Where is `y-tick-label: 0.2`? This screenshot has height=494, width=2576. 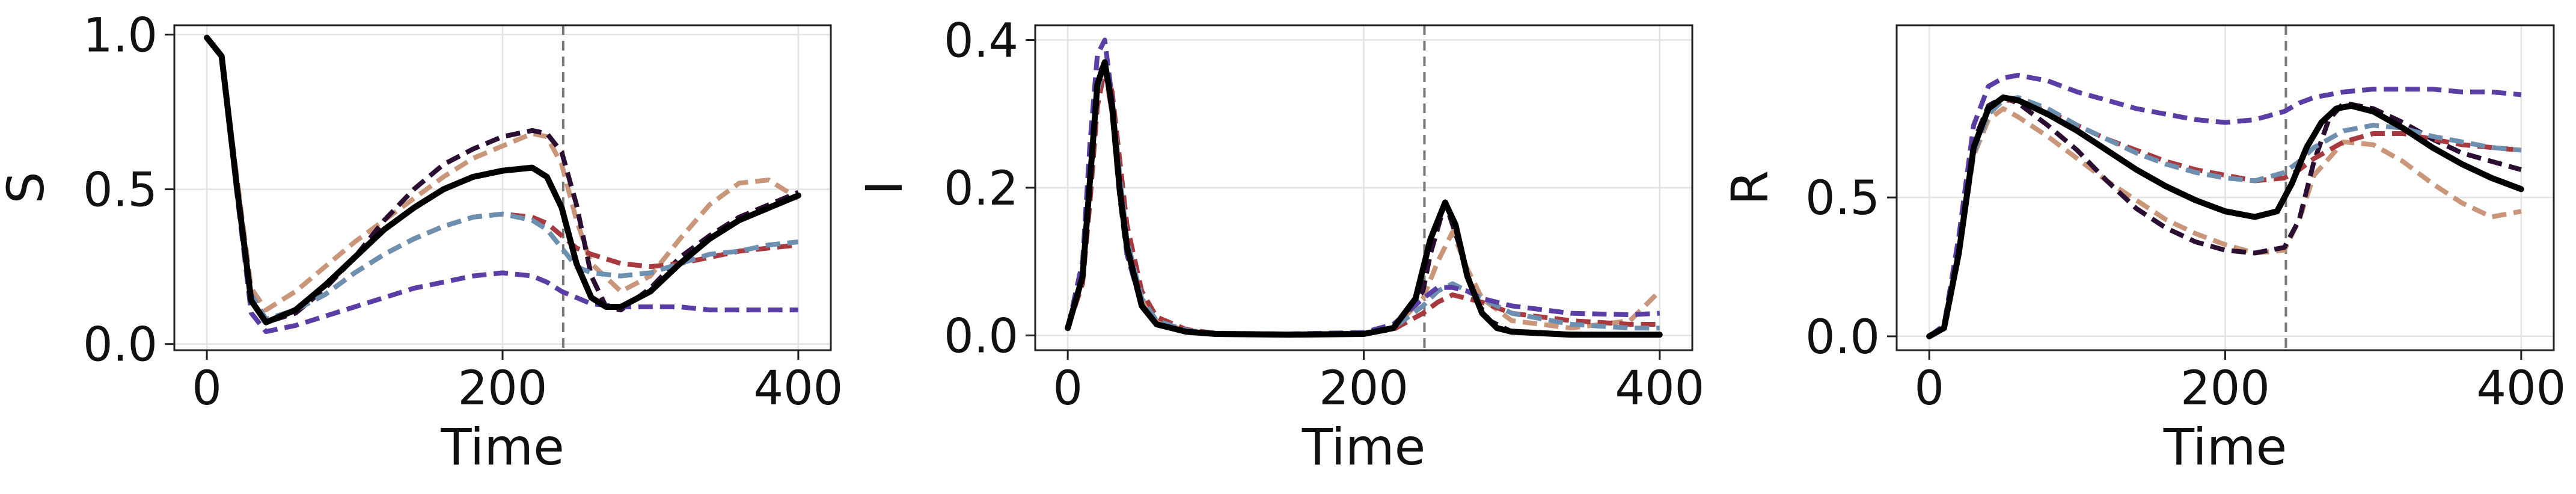 y-tick-label: 0.2 is located at coordinates (981, 189).